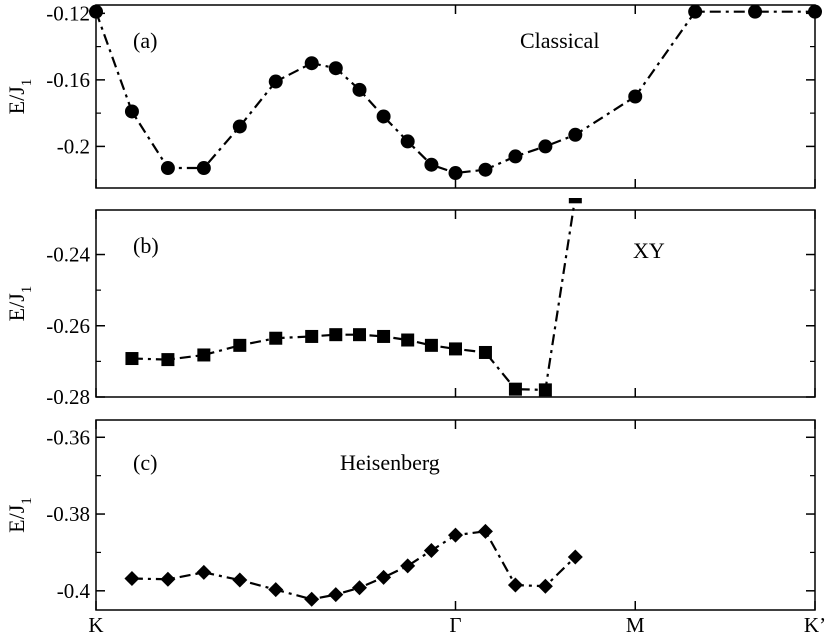 The image size is (830, 635). I want to click on y-tick-label: -0.24, so click(68, 255).